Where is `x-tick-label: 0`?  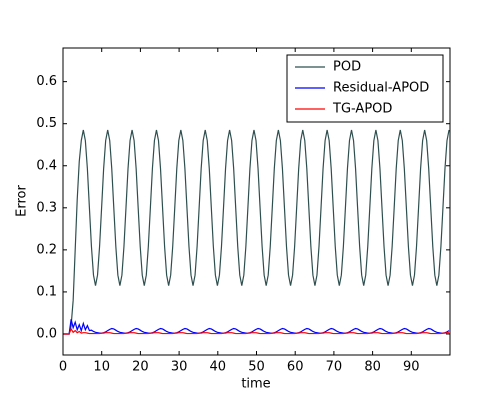 x-tick-label: 0 is located at coordinates (63, 367).